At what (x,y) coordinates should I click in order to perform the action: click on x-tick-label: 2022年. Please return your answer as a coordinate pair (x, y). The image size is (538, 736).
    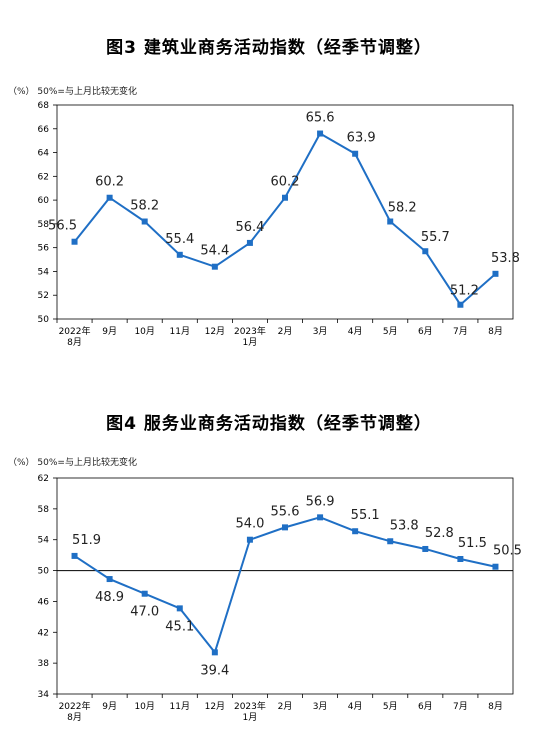
    Looking at the image, I should click on (75, 706).